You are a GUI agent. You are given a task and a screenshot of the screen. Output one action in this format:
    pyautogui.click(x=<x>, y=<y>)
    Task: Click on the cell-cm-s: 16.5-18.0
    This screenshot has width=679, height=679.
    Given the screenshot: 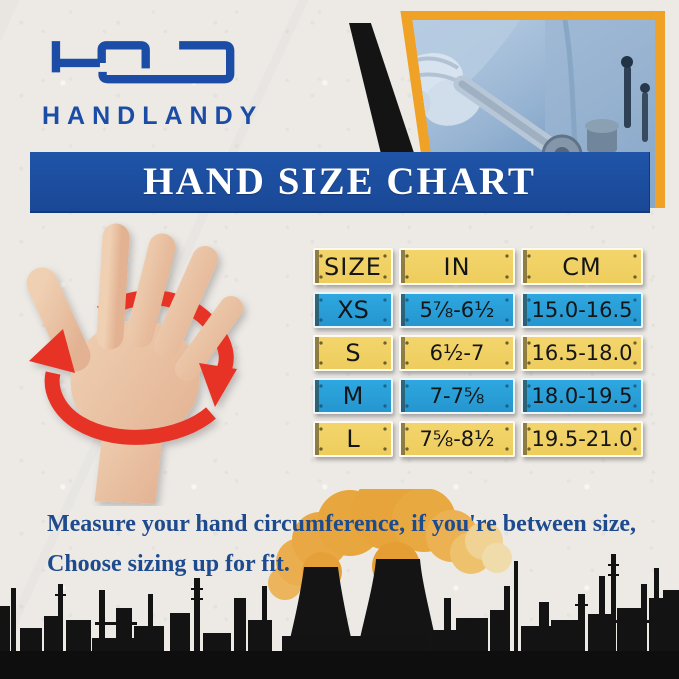 What is the action you would take?
    pyautogui.click(x=582, y=353)
    